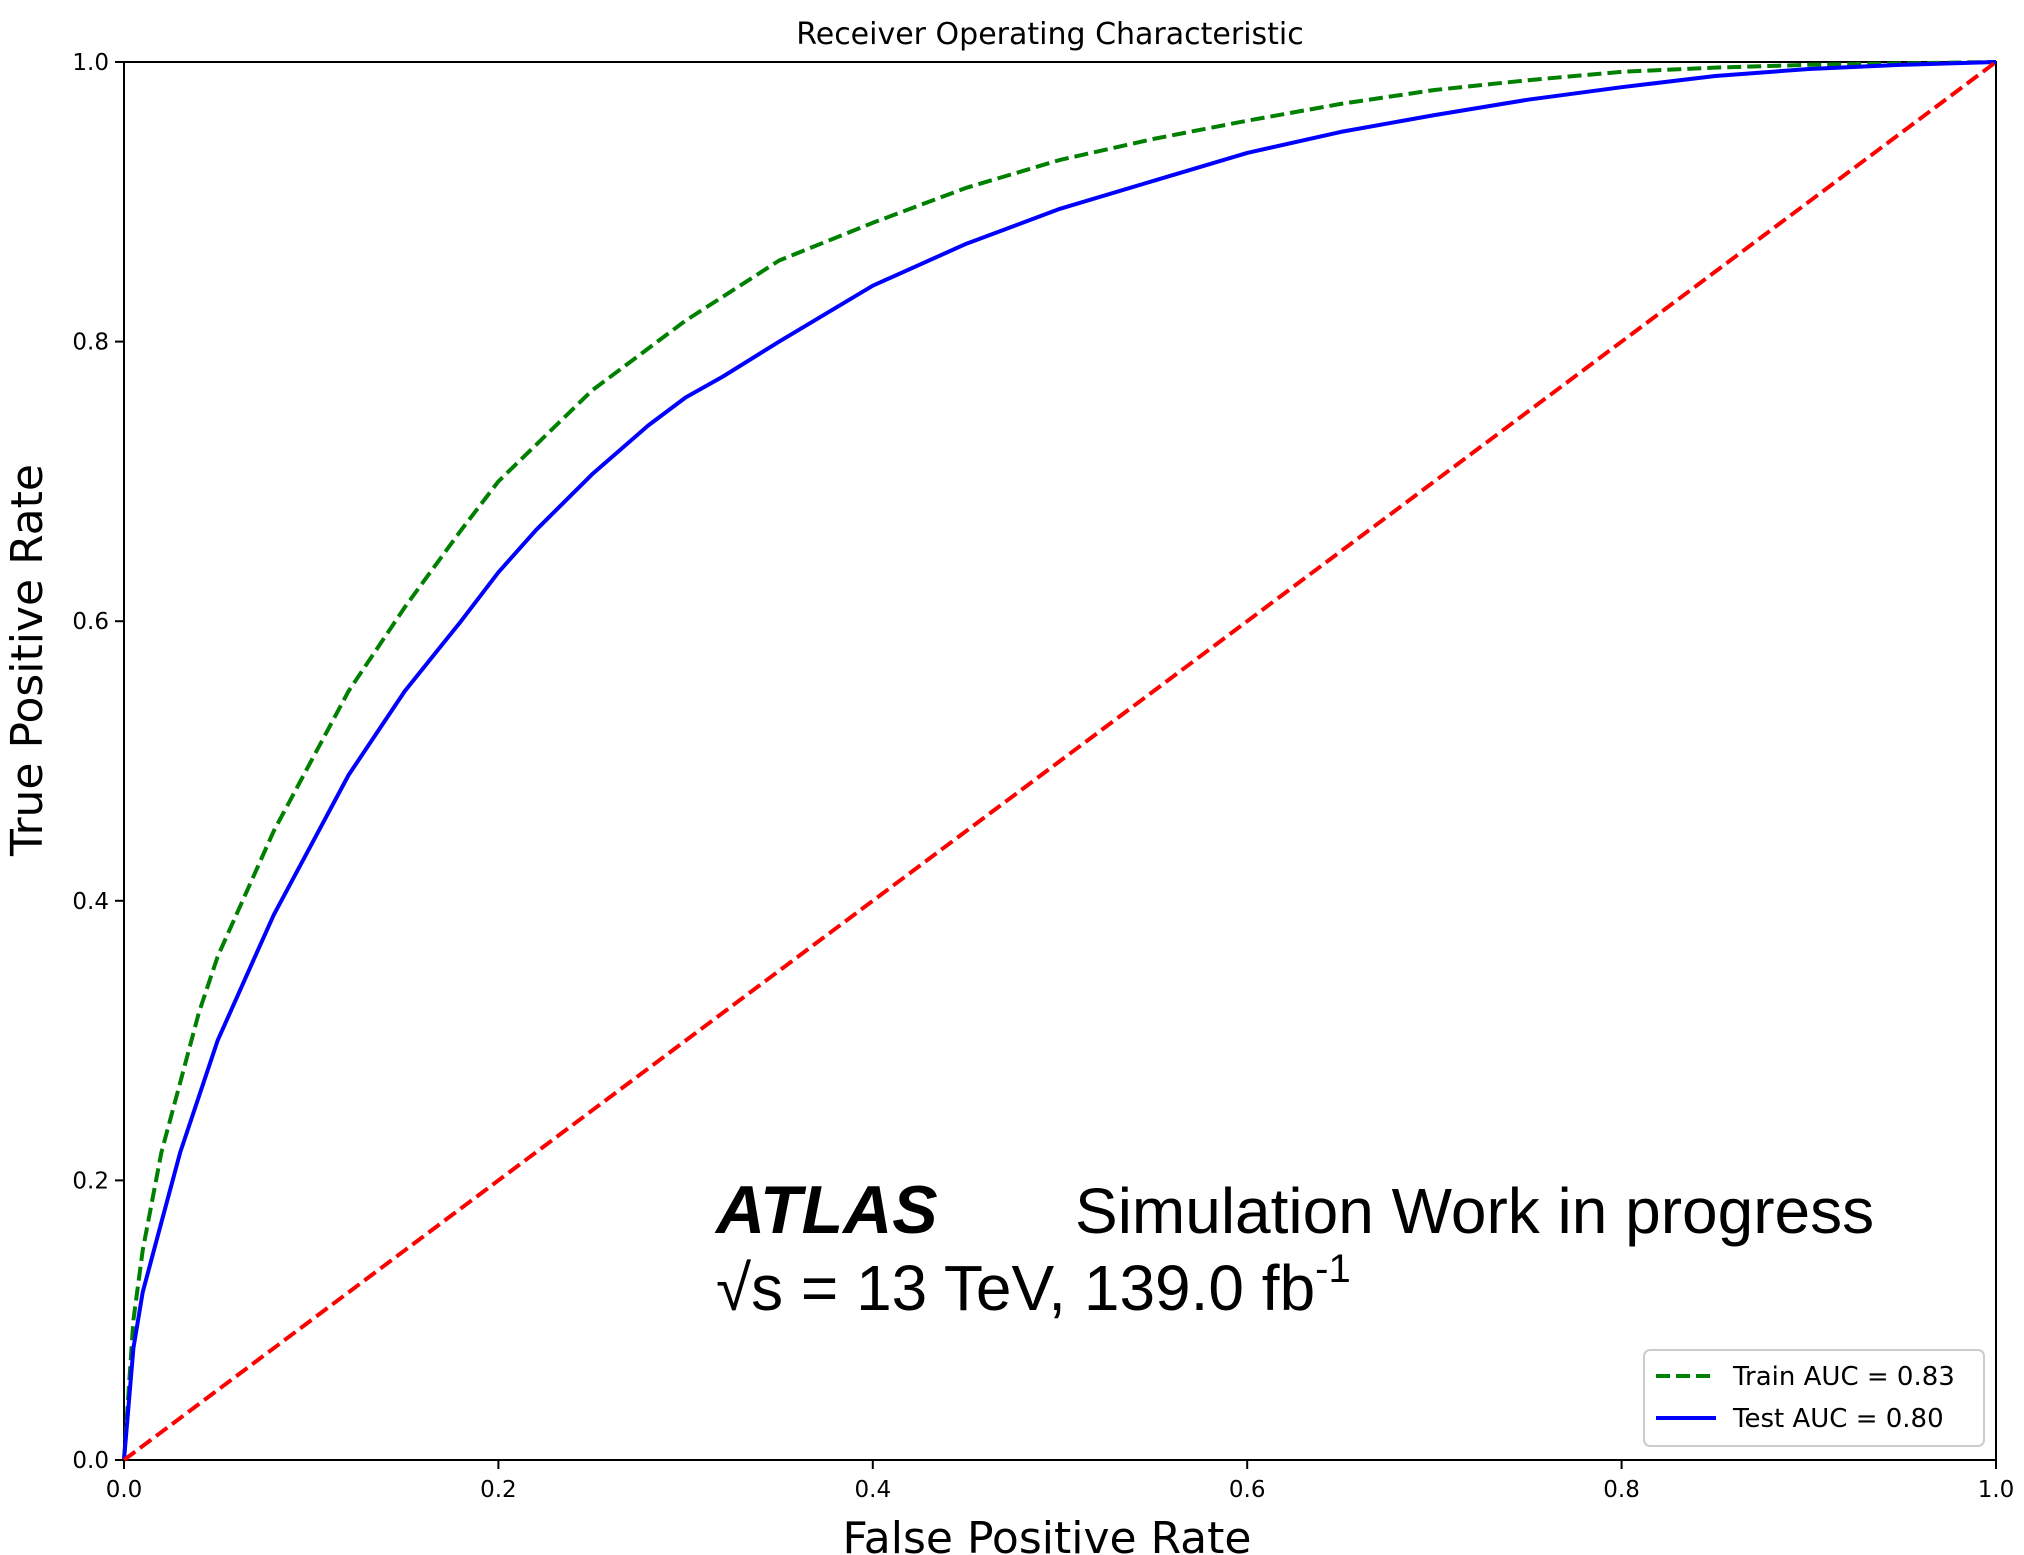  I want to click on x-tick-label: 0.6, so click(1247, 1490).